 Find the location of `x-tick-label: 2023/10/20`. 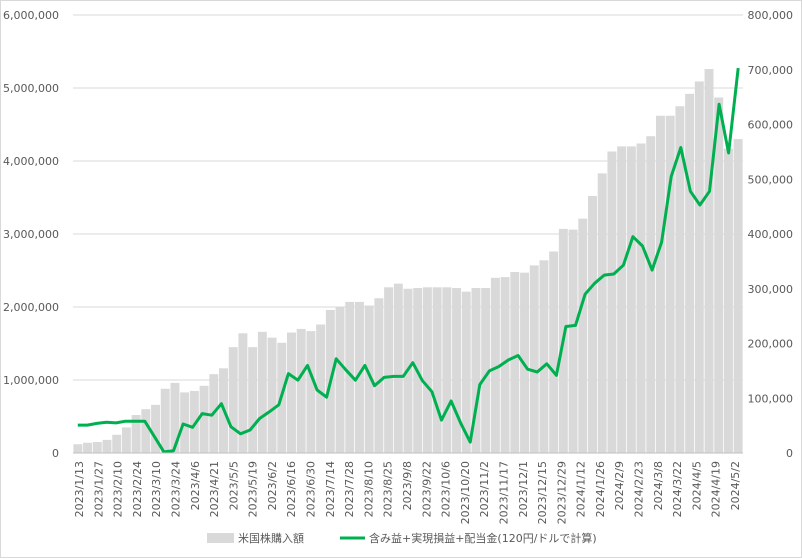

x-tick-label: 2023/10/20 is located at coordinates (465, 492).